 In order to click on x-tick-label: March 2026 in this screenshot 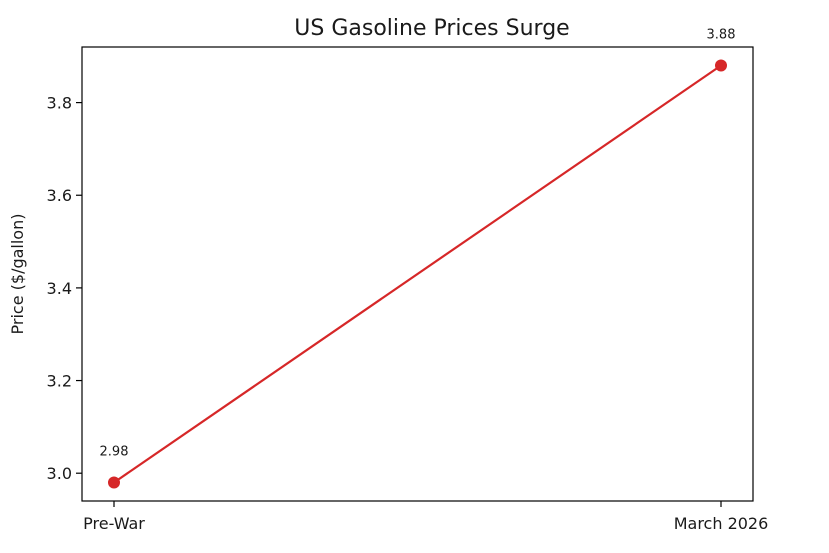, I will do `click(721, 523)`.